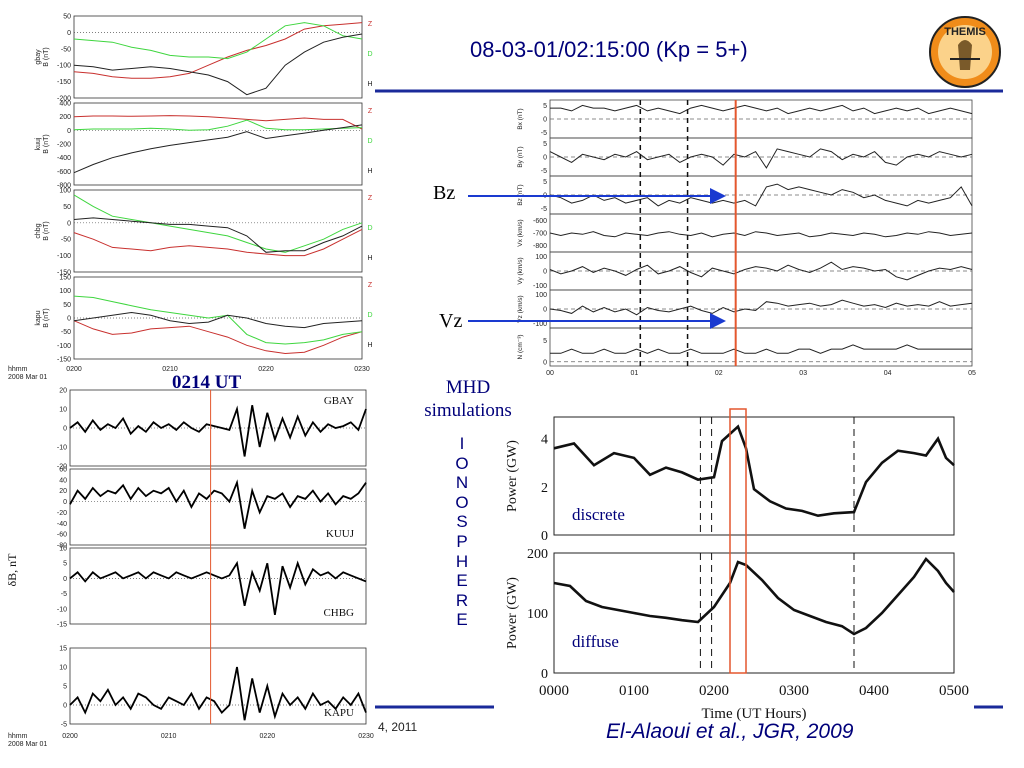 The image size is (1024, 768). I want to click on station-axis-label: kapuB (nT), so click(42, 317).